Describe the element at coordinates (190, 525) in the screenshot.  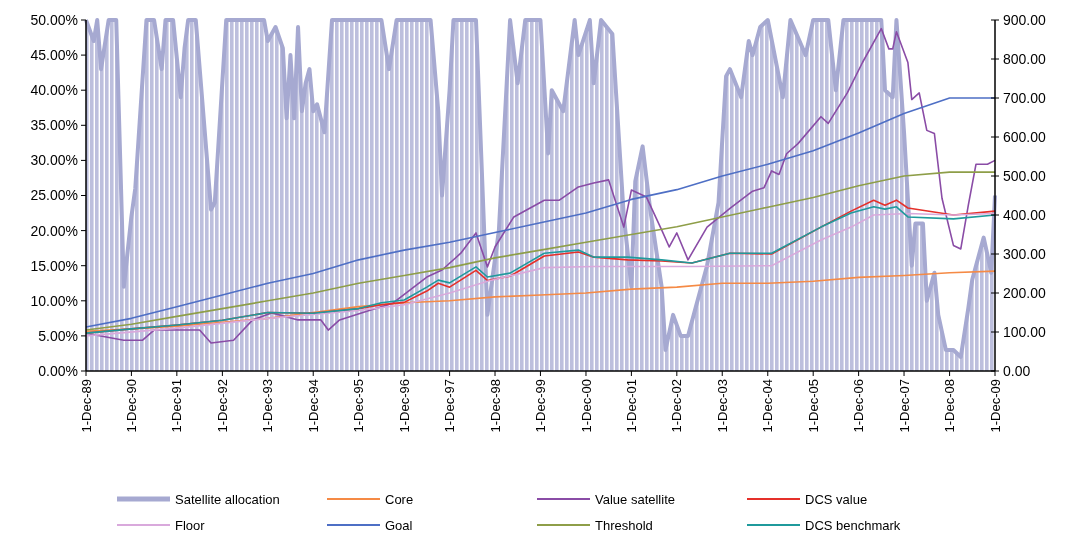
I see `legend-label: Floor` at that location.